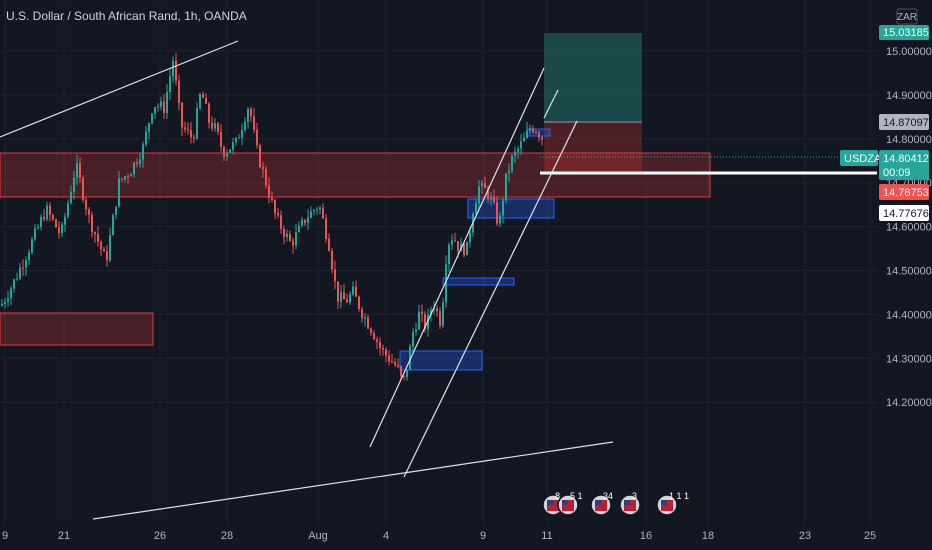 The width and height of the screenshot is (932, 550). I want to click on x-tick-label: 9, so click(483, 536).